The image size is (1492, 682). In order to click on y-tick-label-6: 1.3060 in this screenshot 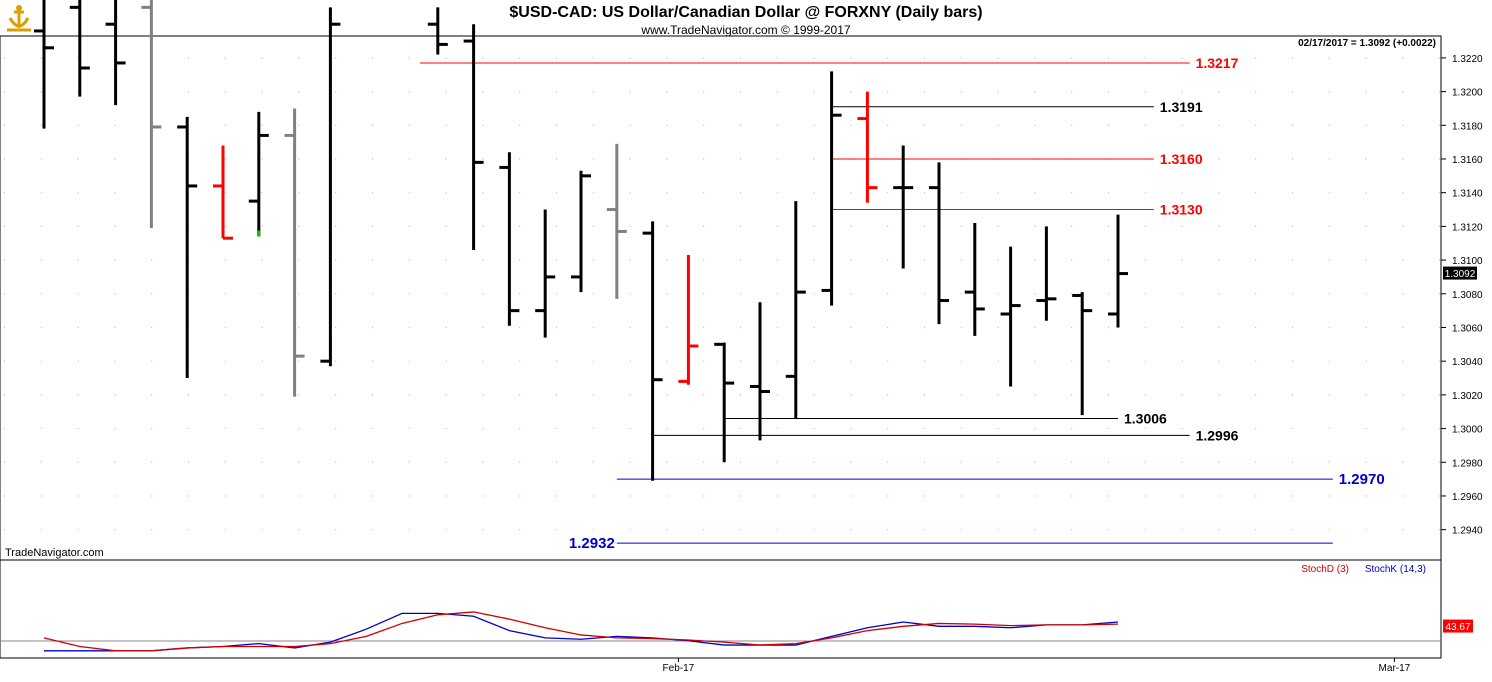, I will do `click(1467, 328)`.